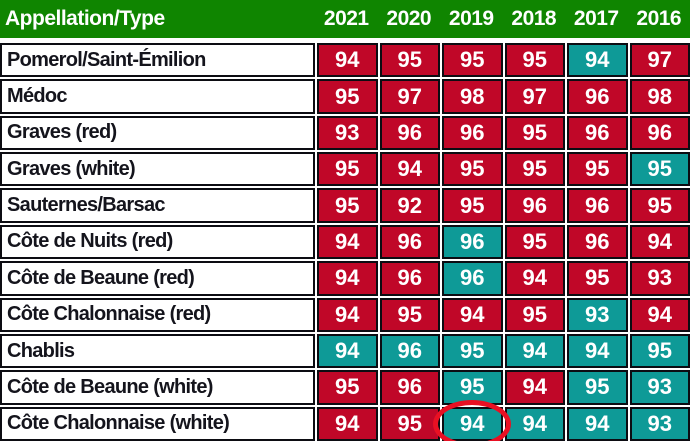 This screenshot has width=690, height=441. I want to click on row-label: Pomerol/Saint-Émilion, so click(157, 60).